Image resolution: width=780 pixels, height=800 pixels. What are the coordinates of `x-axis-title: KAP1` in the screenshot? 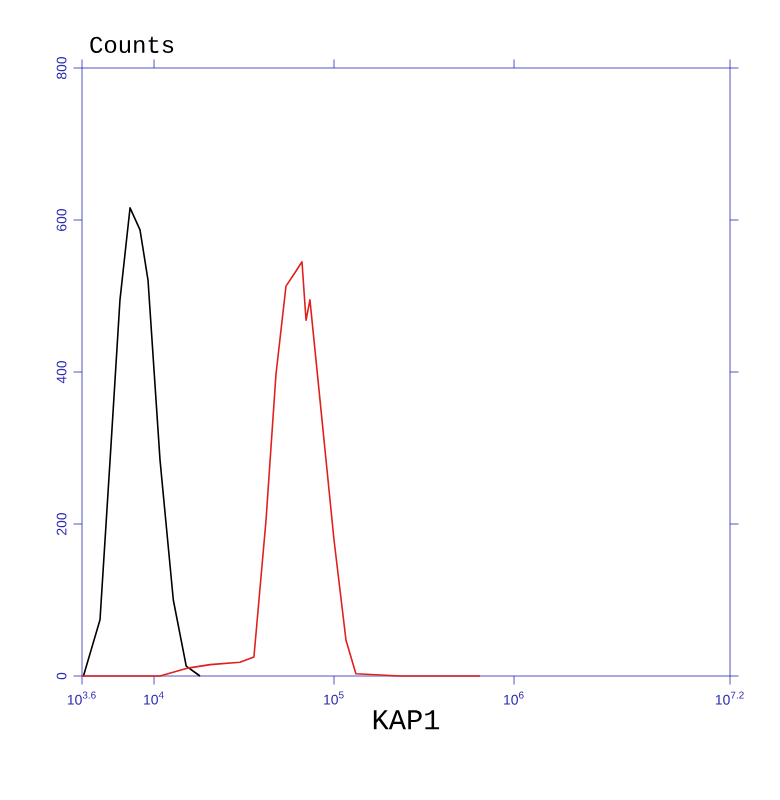 It's located at (406, 720).